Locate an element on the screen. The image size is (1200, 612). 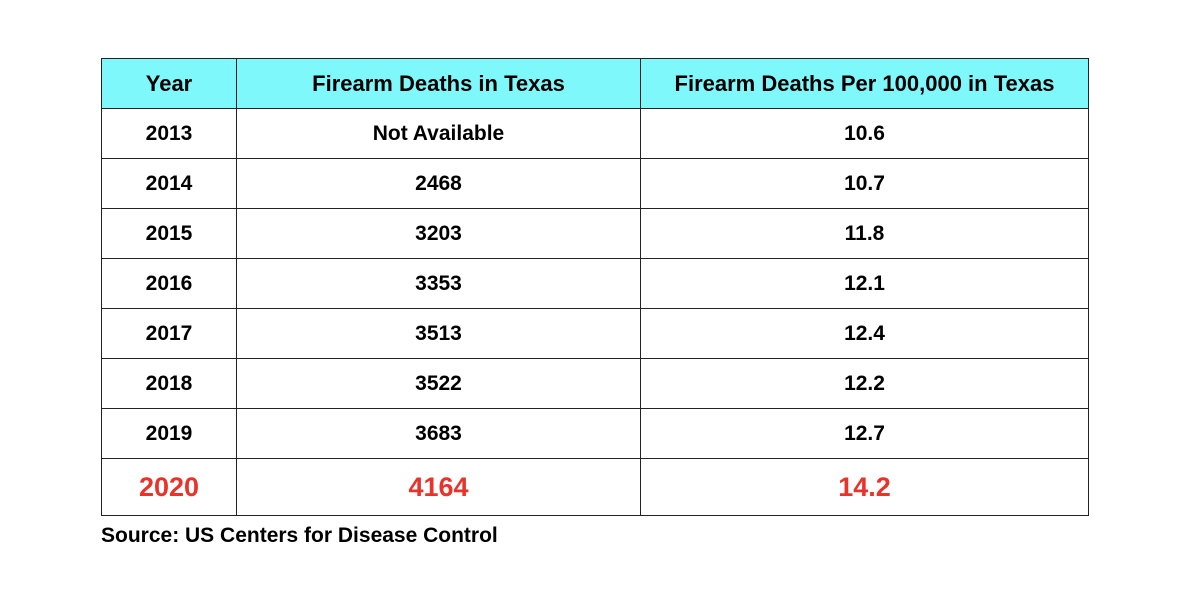
cell-deaths: 3513 is located at coordinates (438, 333).